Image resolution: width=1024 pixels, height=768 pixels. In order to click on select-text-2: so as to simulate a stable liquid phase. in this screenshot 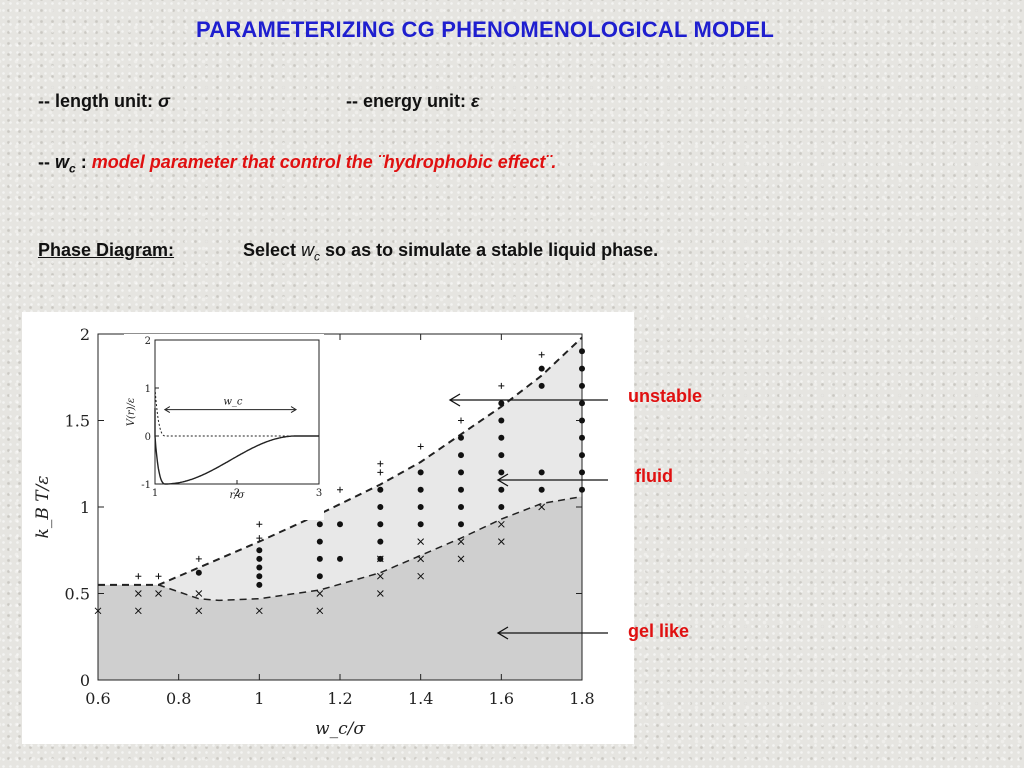, I will do `click(489, 250)`.